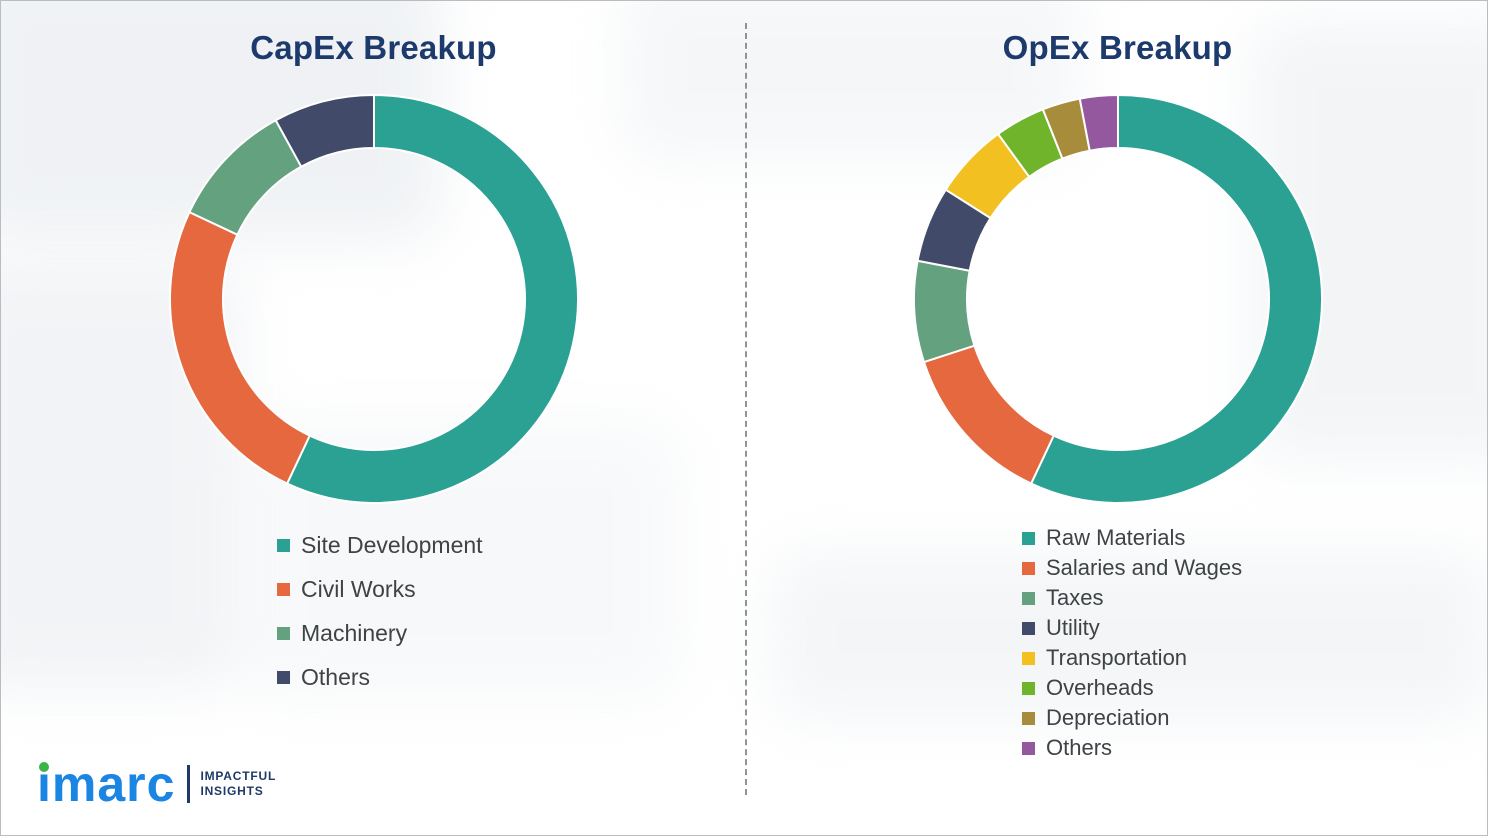 This screenshot has width=1488, height=836. Describe the element at coordinates (232, 791) in the screenshot. I see `logo-tagline-line2: INSIGHTS` at that location.